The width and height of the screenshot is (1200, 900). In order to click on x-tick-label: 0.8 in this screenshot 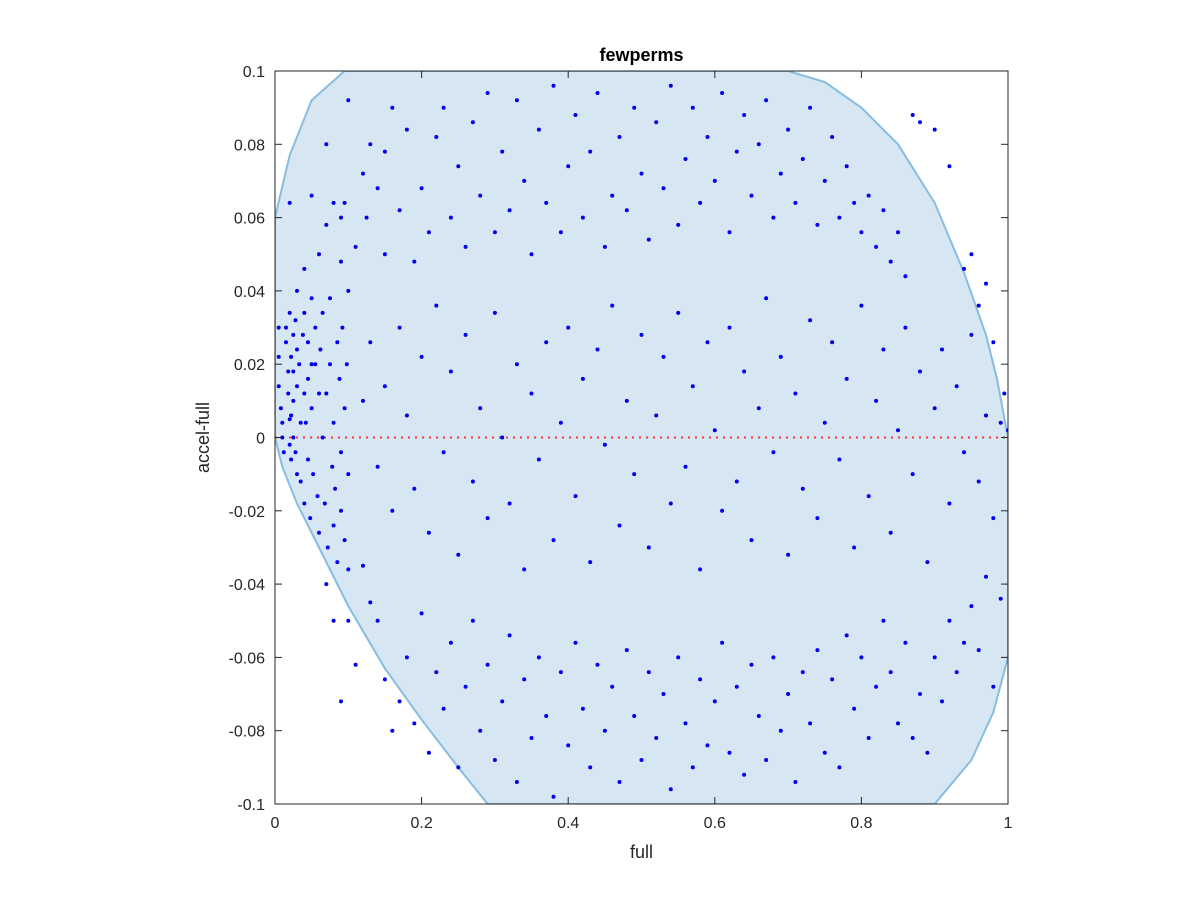, I will do `click(861, 823)`.